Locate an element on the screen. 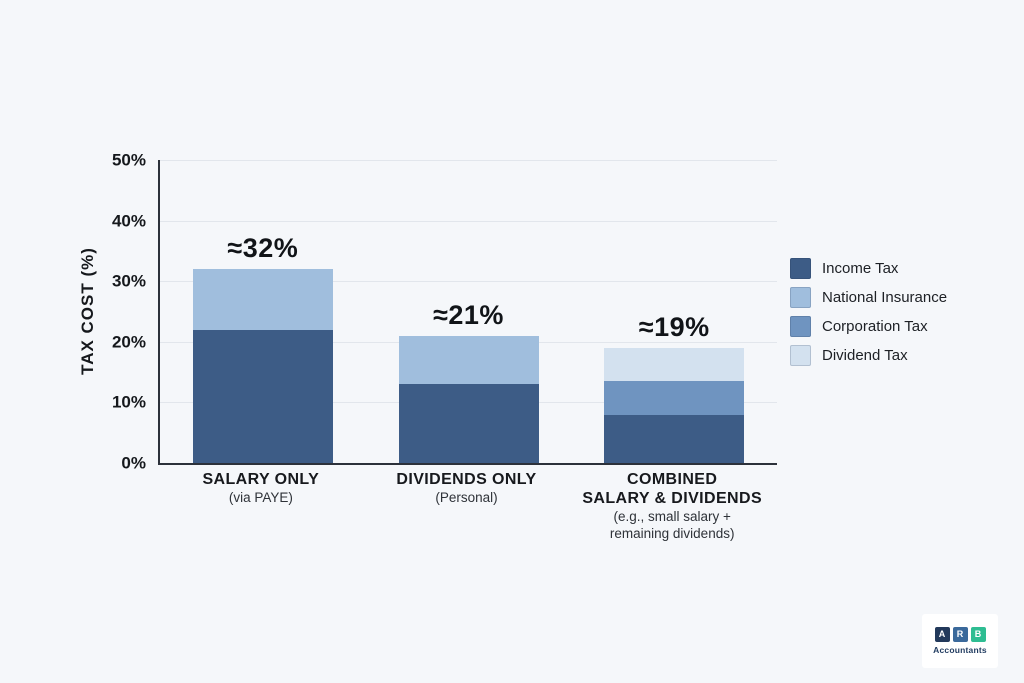 Image resolution: width=1024 pixels, height=683 pixels. bar-slot-3: ≈19% is located at coordinates (674, 311).